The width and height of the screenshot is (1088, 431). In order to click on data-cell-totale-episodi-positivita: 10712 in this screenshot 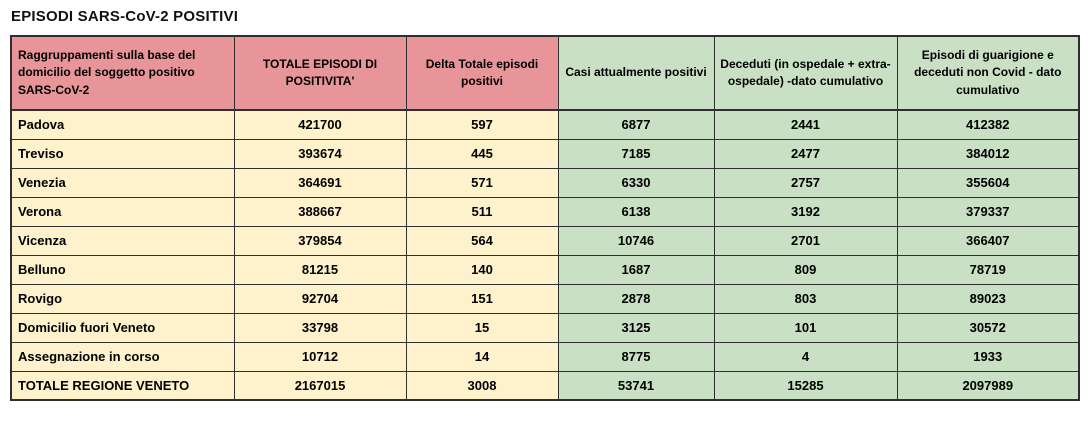, I will do `click(320, 356)`.